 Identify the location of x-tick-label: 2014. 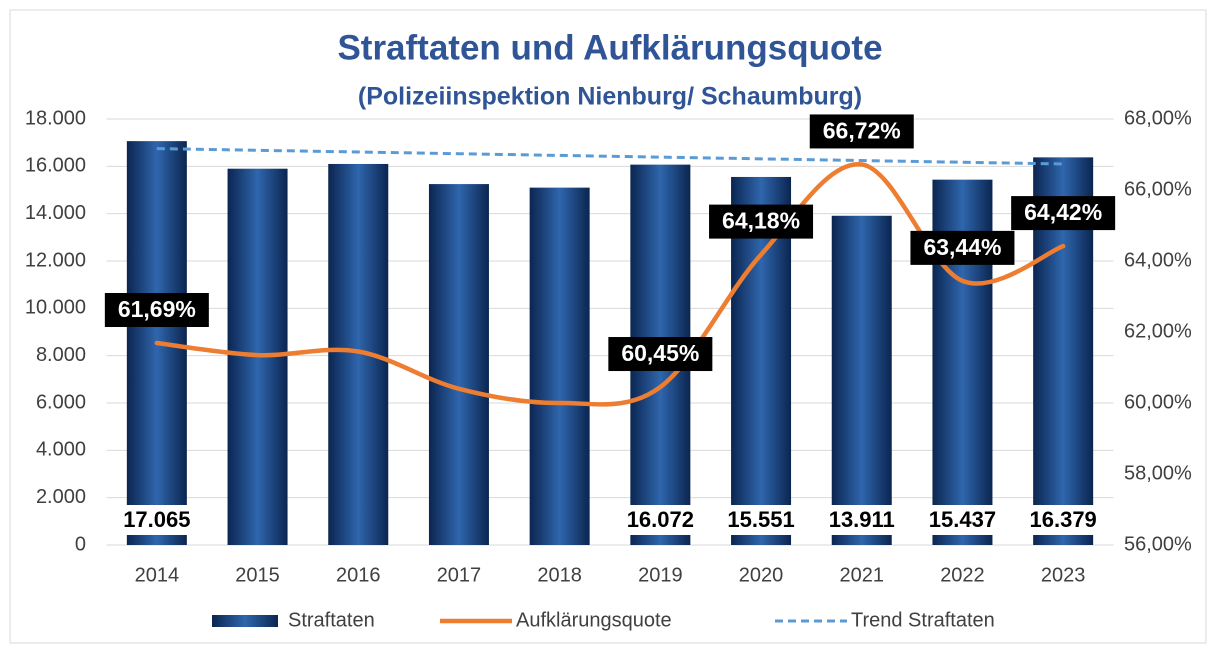
(157, 575).